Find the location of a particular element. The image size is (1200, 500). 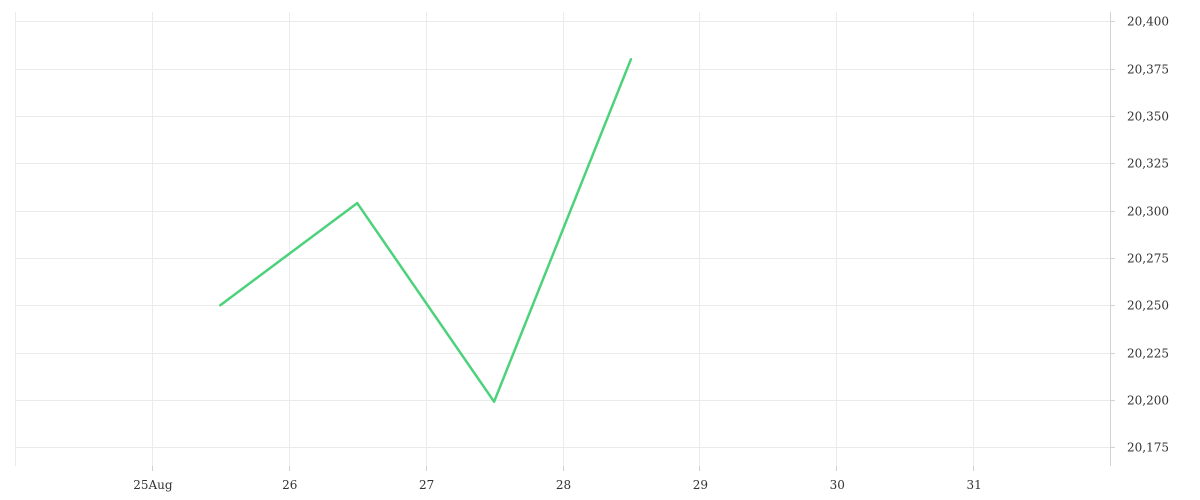

y-tick-label: 20,175 is located at coordinates (1148, 448).